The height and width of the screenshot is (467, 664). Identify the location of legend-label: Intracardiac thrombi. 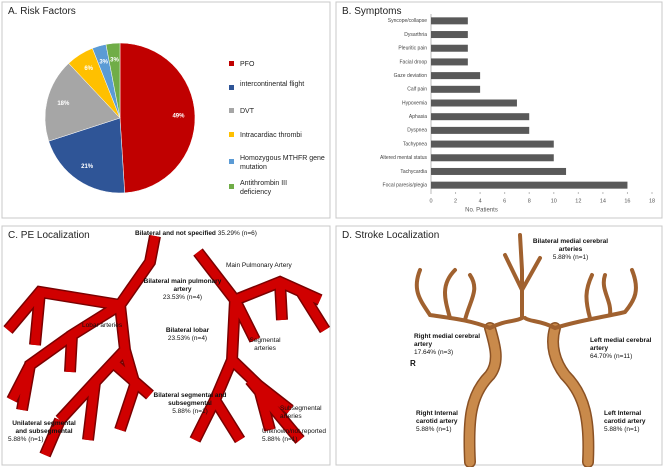
(271, 135).